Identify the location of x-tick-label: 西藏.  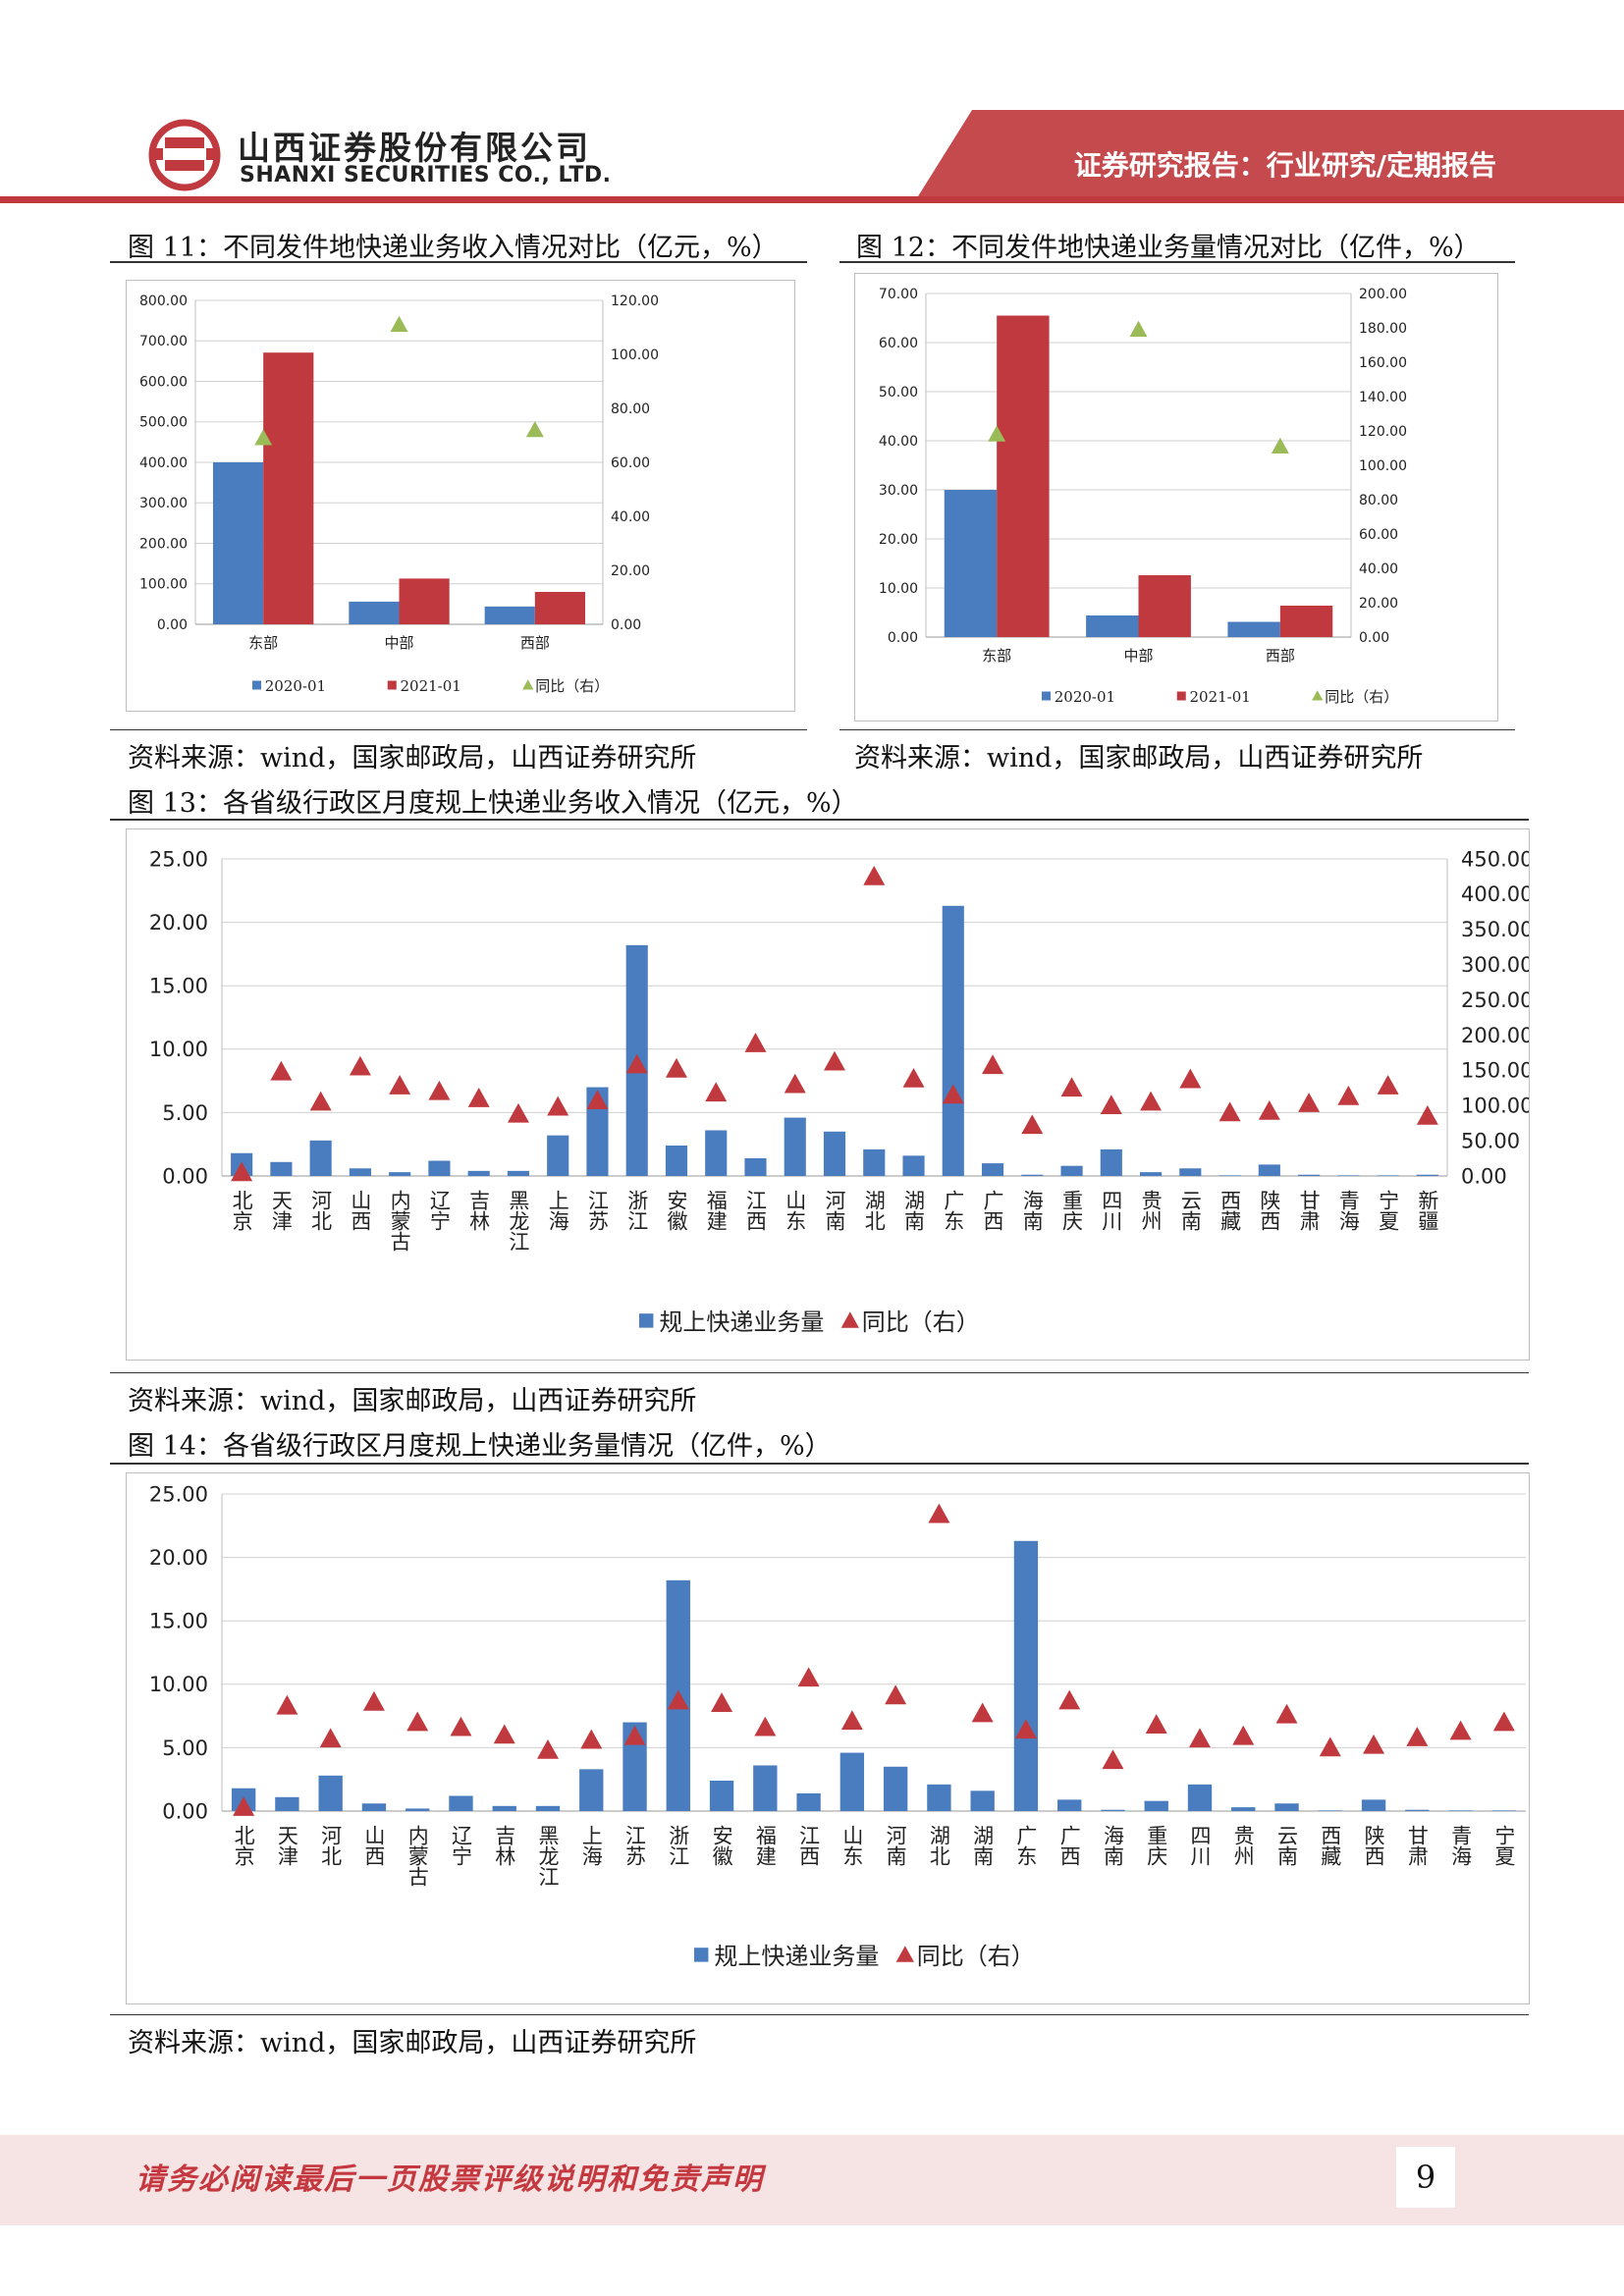
(1330, 1846).